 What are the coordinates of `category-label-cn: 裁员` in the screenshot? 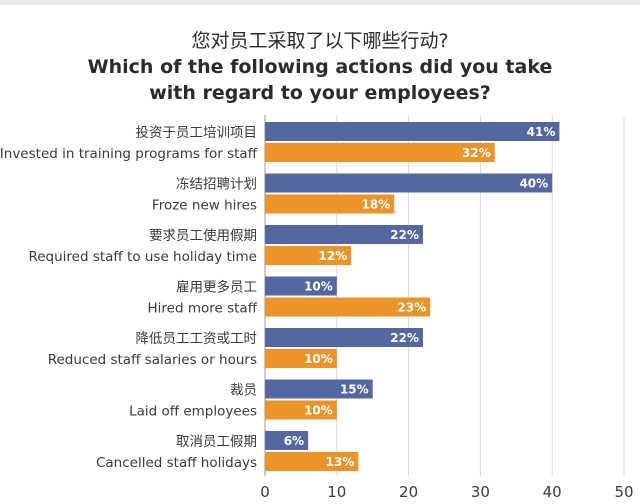 It's located at (243, 391).